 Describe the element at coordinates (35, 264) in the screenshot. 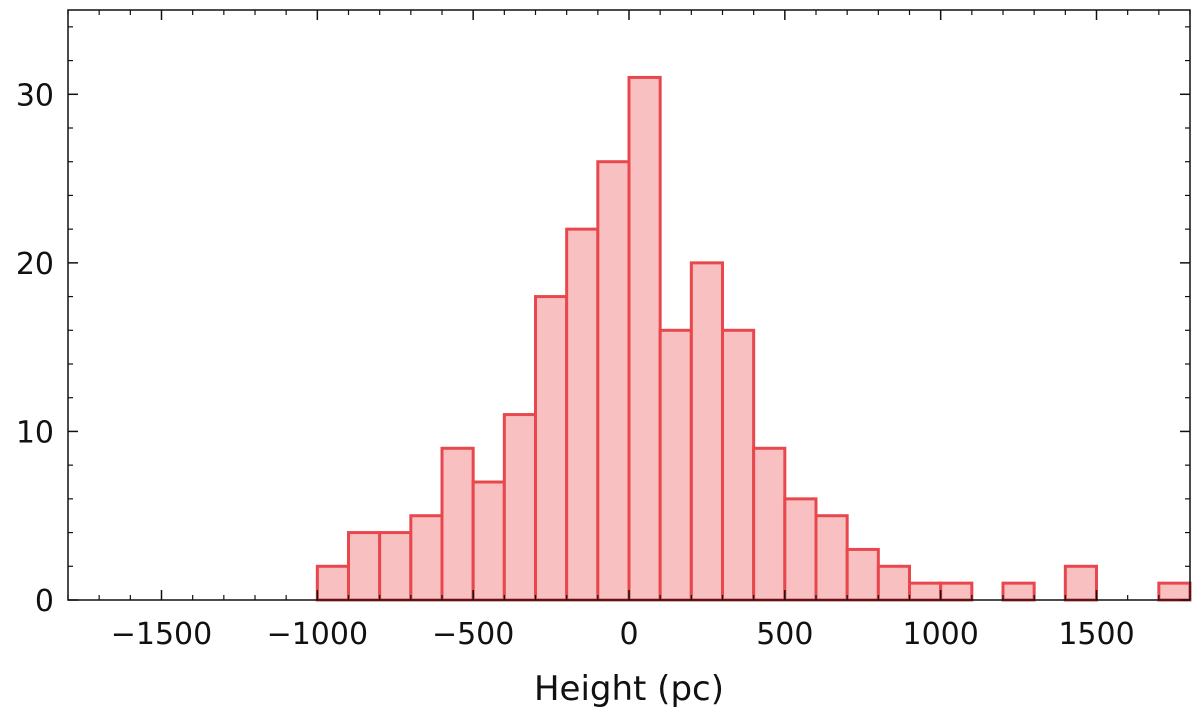

I see `y-tick-label: 20` at that location.